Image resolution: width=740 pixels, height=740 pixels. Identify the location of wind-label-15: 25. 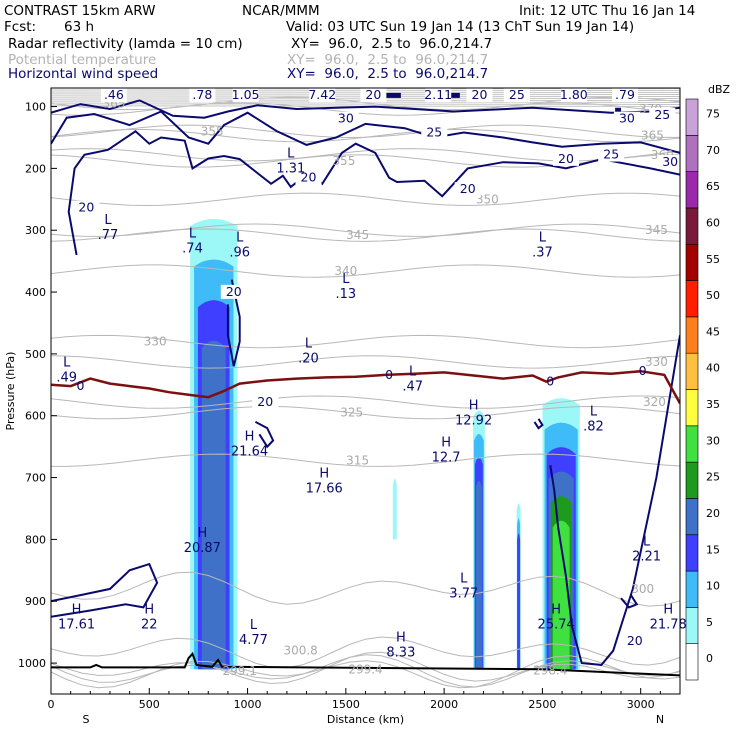
(611, 154).